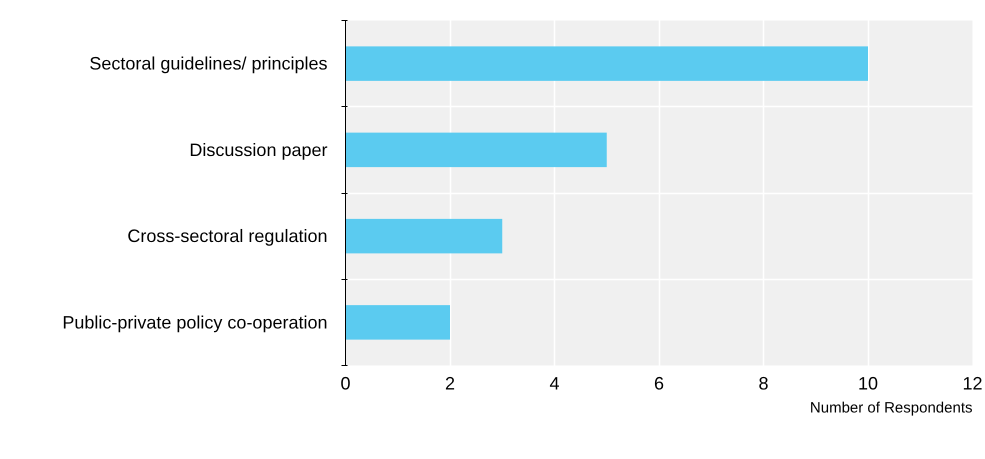 This screenshot has width=985, height=459. I want to click on y-tick-label: Sectoral guidelines/ principles, so click(208, 64).